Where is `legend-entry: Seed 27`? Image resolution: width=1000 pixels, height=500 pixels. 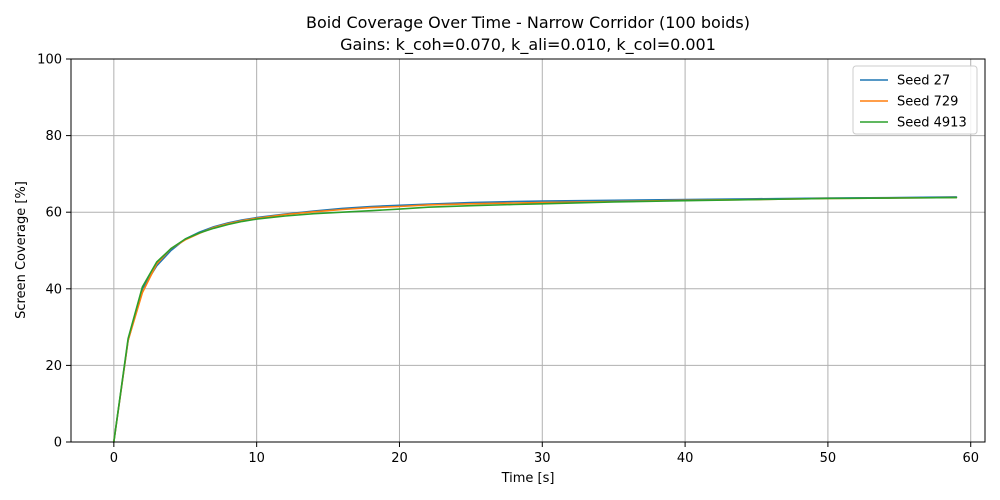 legend-entry: Seed 27 is located at coordinates (923, 81).